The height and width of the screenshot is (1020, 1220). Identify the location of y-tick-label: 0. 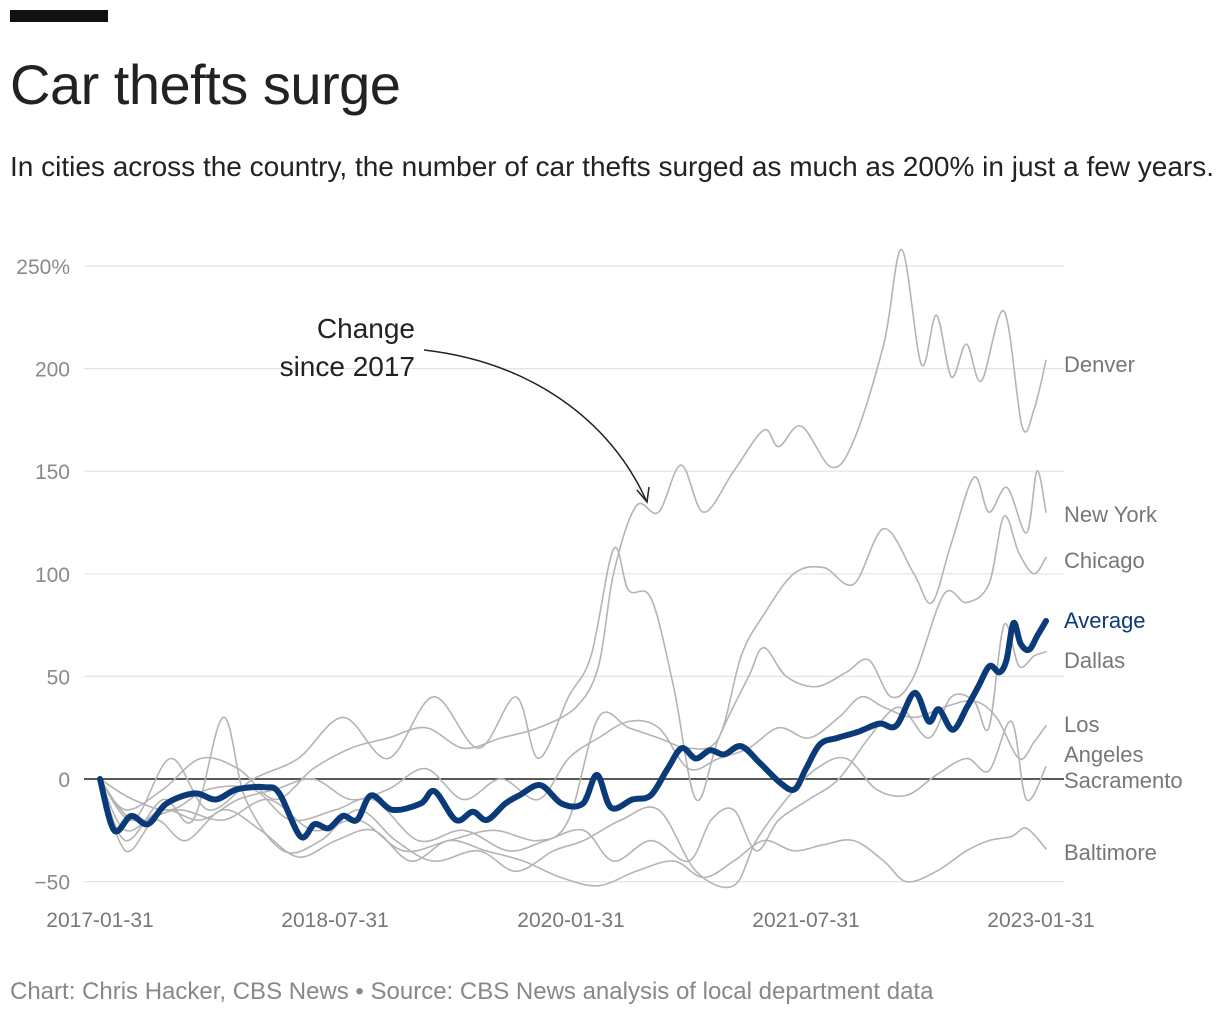
(64, 780).